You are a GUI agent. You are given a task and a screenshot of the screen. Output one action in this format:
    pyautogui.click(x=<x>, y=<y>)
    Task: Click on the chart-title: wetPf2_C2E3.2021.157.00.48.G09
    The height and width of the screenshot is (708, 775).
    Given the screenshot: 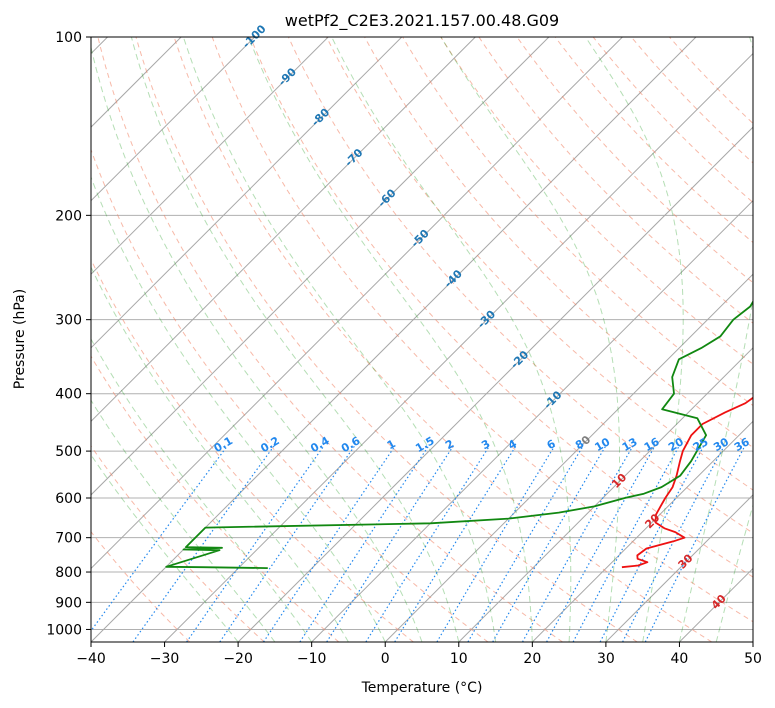 What is the action you would take?
    pyautogui.click(x=422, y=21)
    